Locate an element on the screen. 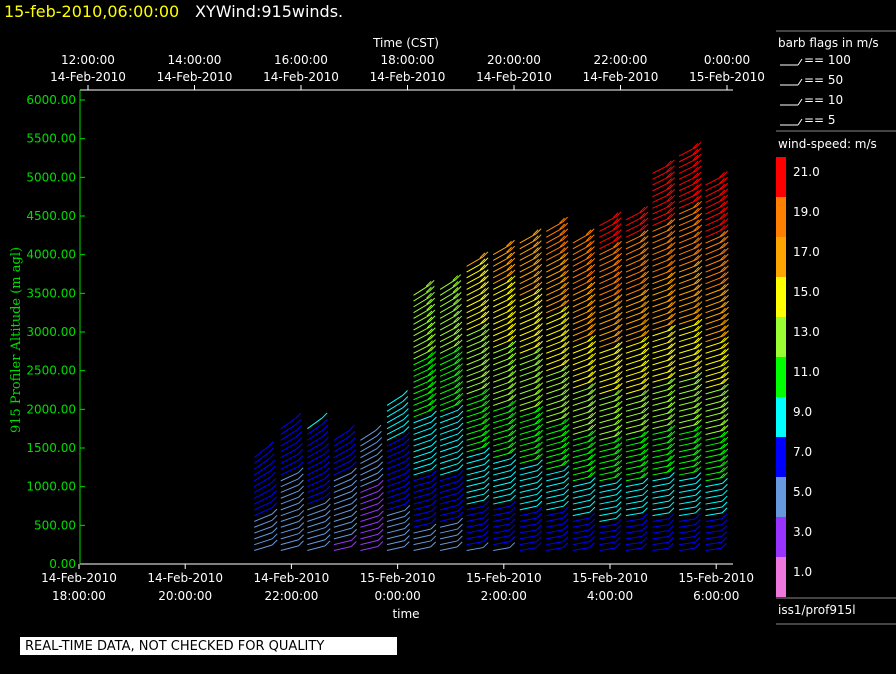 Image resolution: width=896 pixels, height=674 pixels. top-tick-date: 14-Feb-2010 is located at coordinates (301, 77).